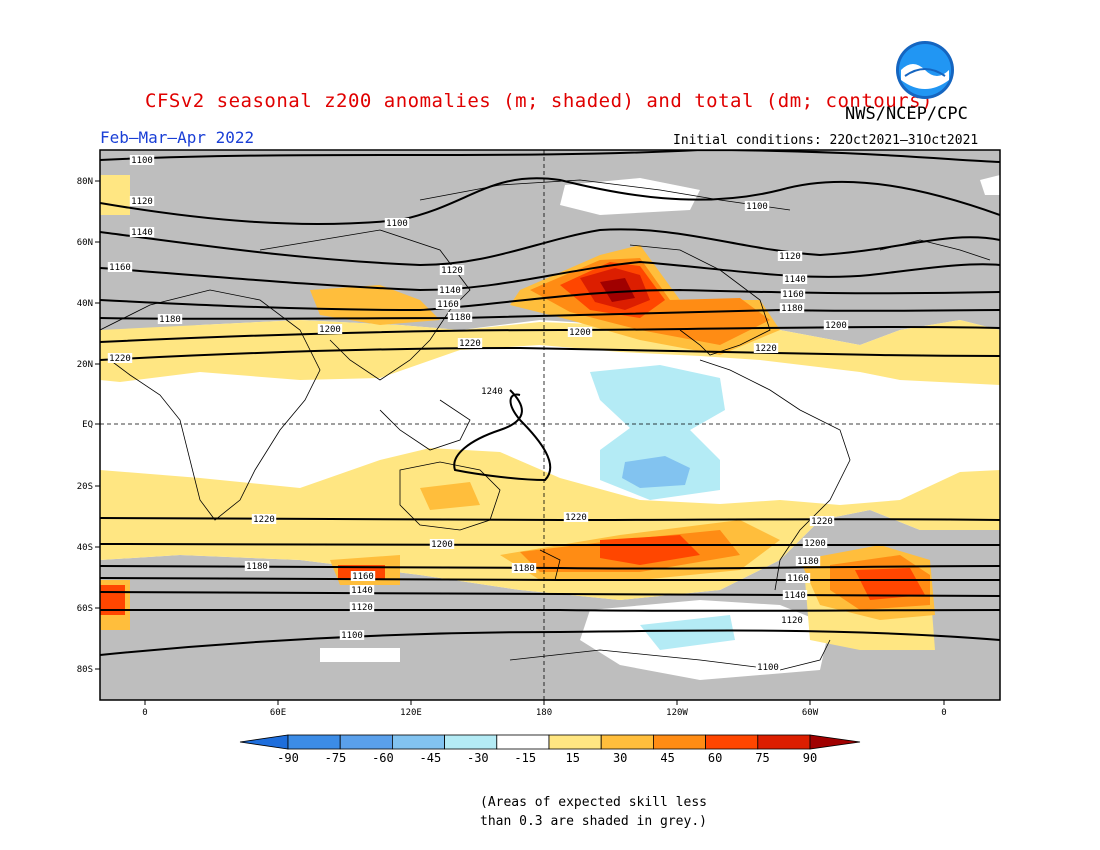 Image resolution: width=1100 pixels, height=850 pixels. Describe the element at coordinates (835, 742) in the screenshot. I see `colorbar-max-arrow` at that location.